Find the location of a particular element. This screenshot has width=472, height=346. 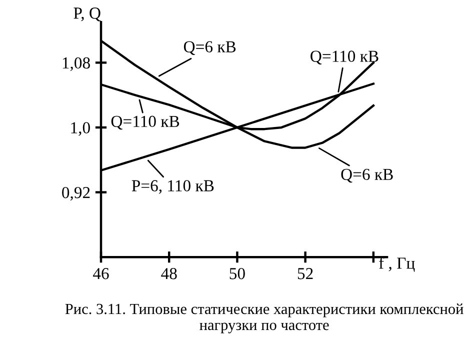

y-tick-label: 1,0 is located at coordinates (80, 129).